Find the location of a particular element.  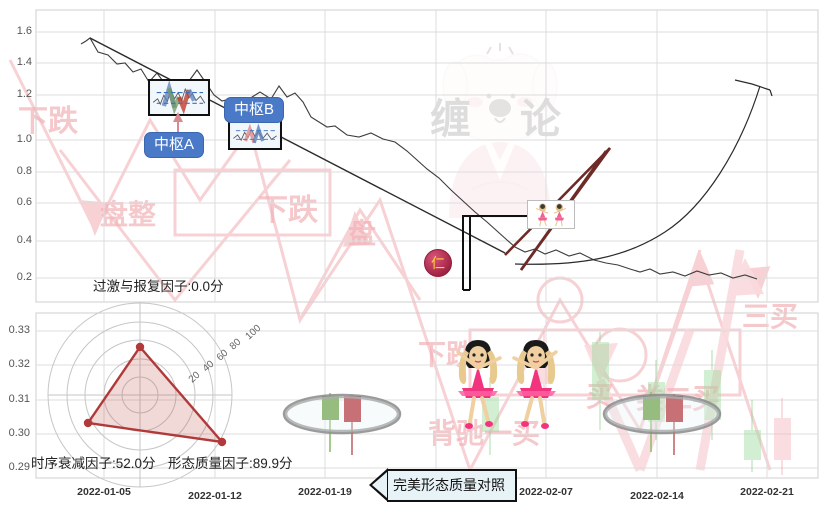

over-reaction-factor-label: 过激与报复因子:0.0分 is located at coordinates (158, 286).